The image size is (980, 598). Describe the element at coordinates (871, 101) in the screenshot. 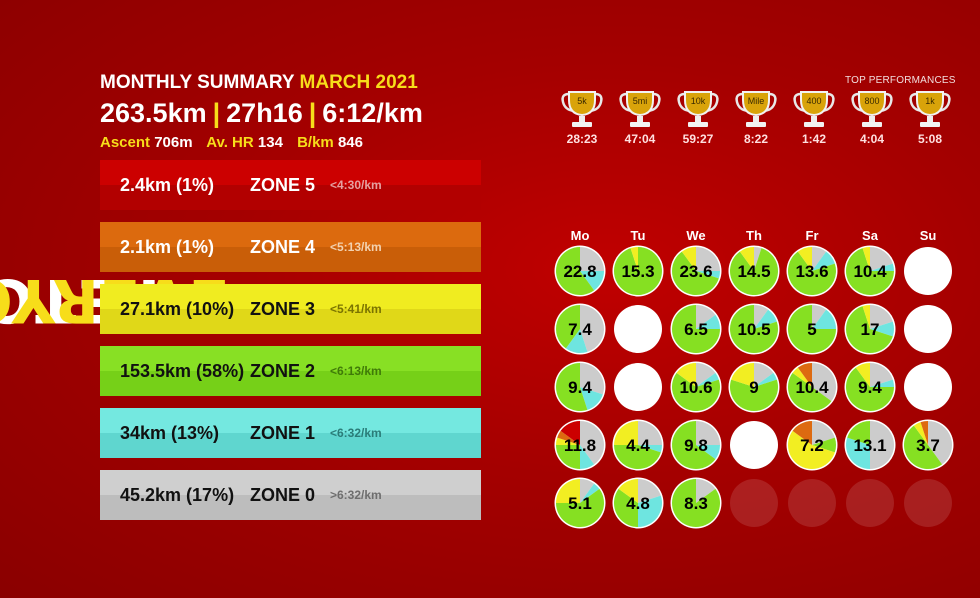

I see `trophy-label: 800` at that location.